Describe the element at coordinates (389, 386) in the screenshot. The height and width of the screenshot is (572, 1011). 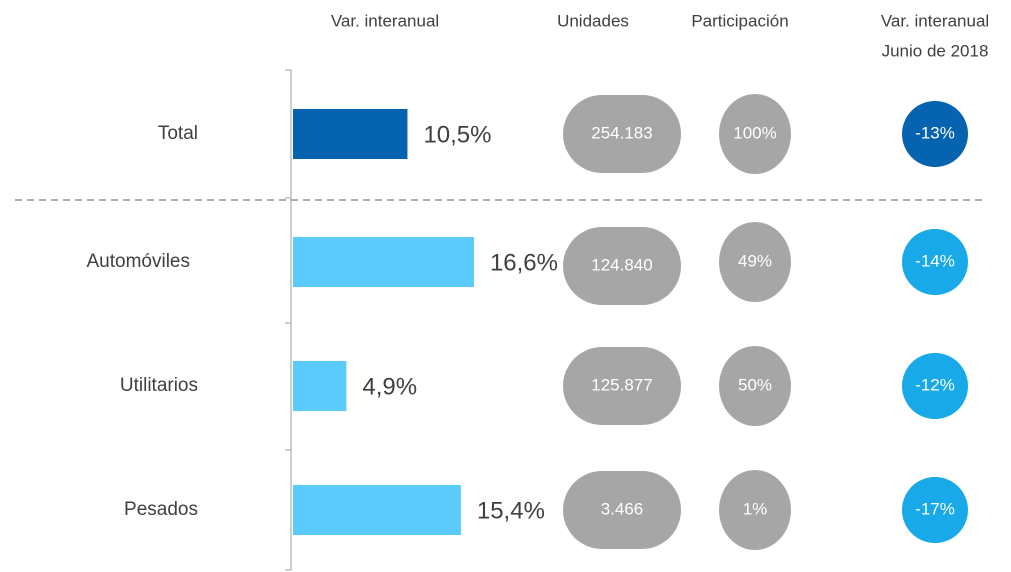
I see `value-label: 4,9%` at that location.